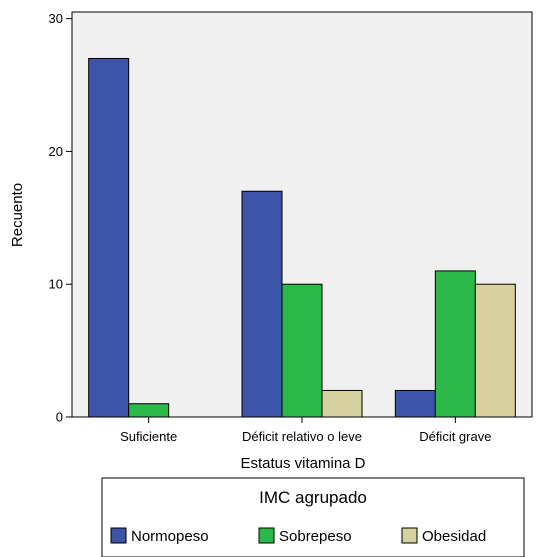 The width and height of the screenshot is (539, 557). I want to click on x-tick-label: Déficit relativo o leve, so click(302, 436).